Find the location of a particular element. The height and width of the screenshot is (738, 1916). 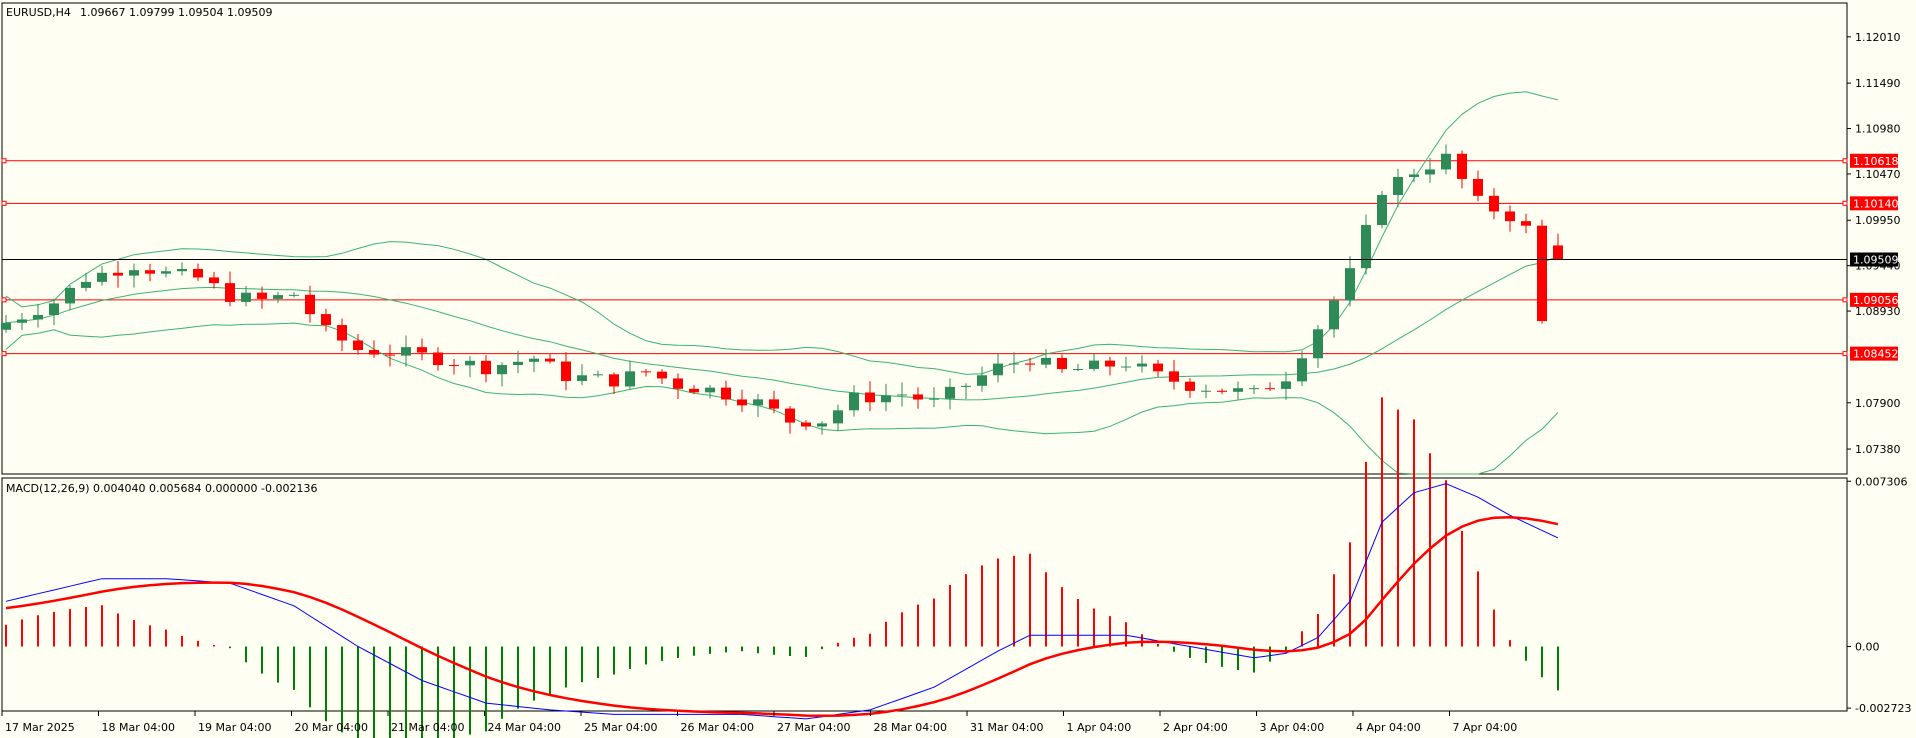

current-price-text: 1.09509 is located at coordinates (1876, 260).